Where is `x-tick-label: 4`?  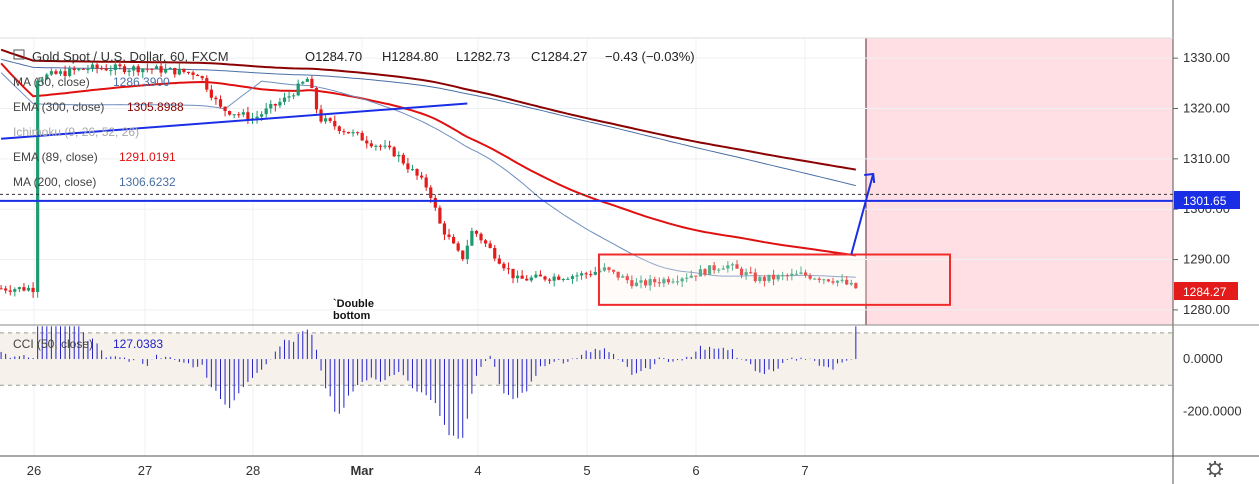
x-tick-label: 4 is located at coordinates (477, 470).